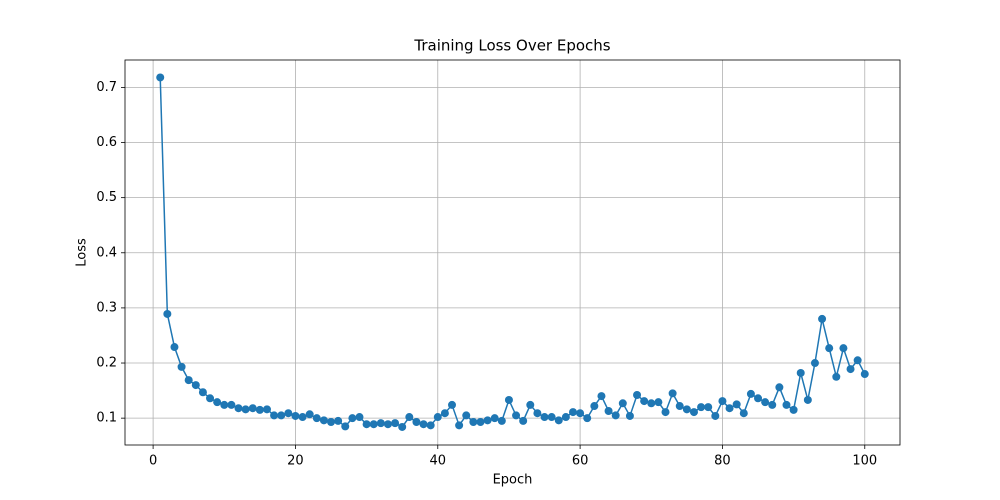 The width and height of the screenshot is (1000, 500). What do you see at coordinates (295, 461) in the screenshot?
I see `x-tick-label: 20` at bounding box center [295, 461].